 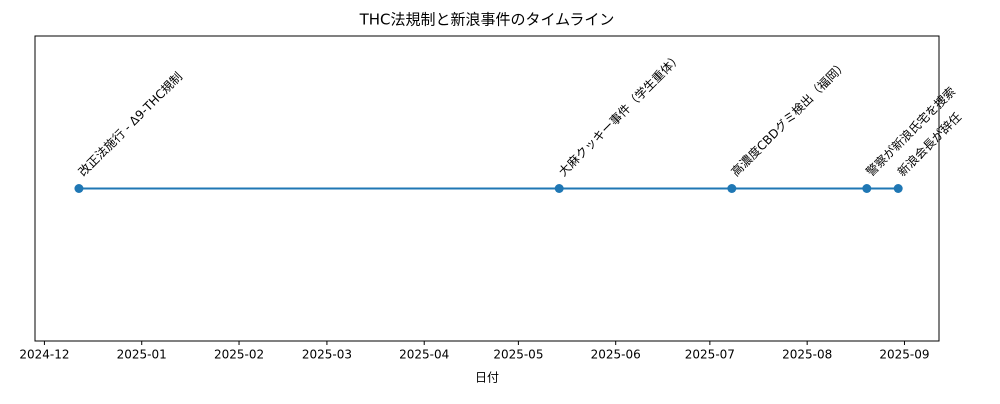 What do you see at coordinates (487, 378) in the screenshot?
I see `x-axis-label: 日付` at bounding box center [487, 378].